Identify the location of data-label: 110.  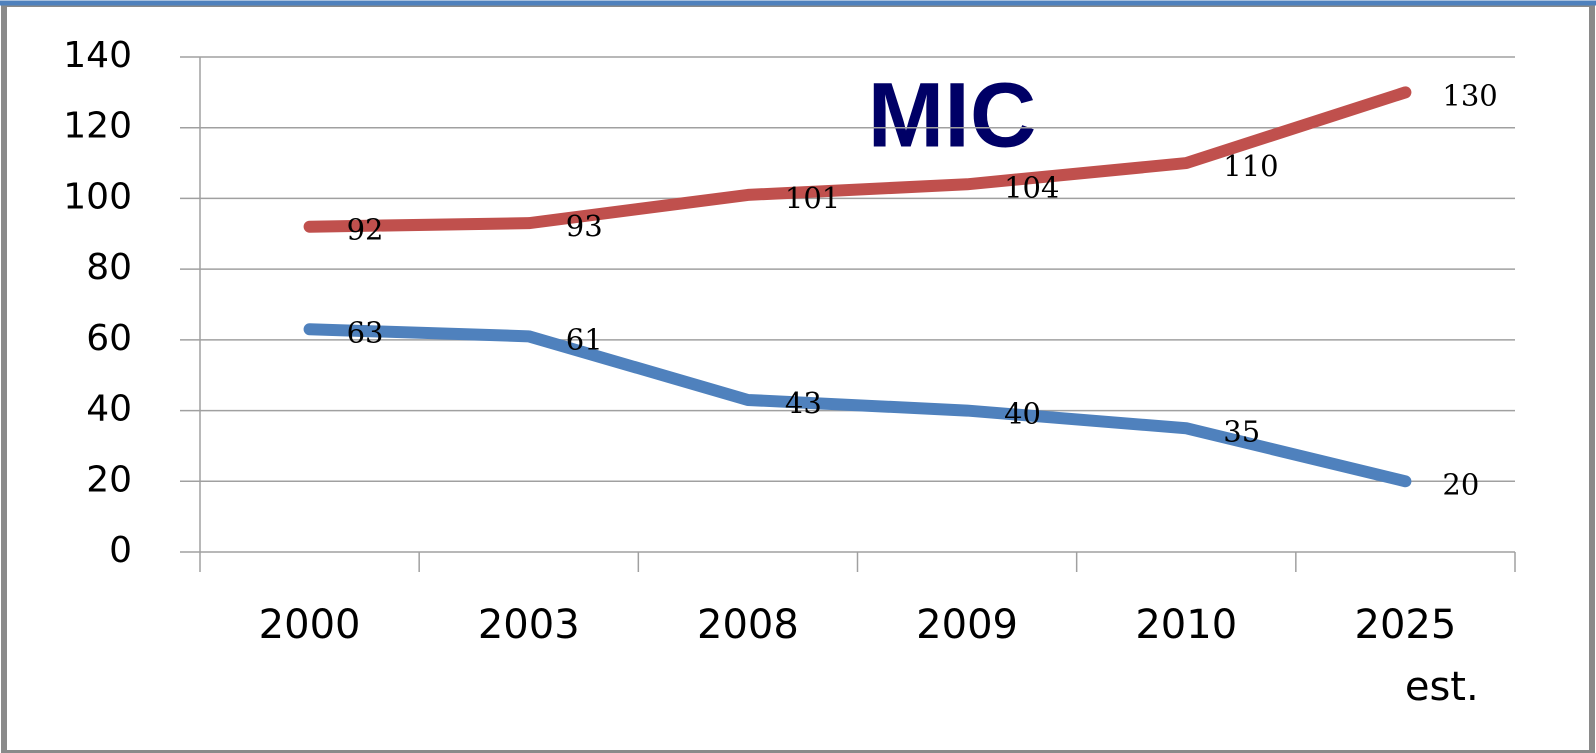
(1250, 166).